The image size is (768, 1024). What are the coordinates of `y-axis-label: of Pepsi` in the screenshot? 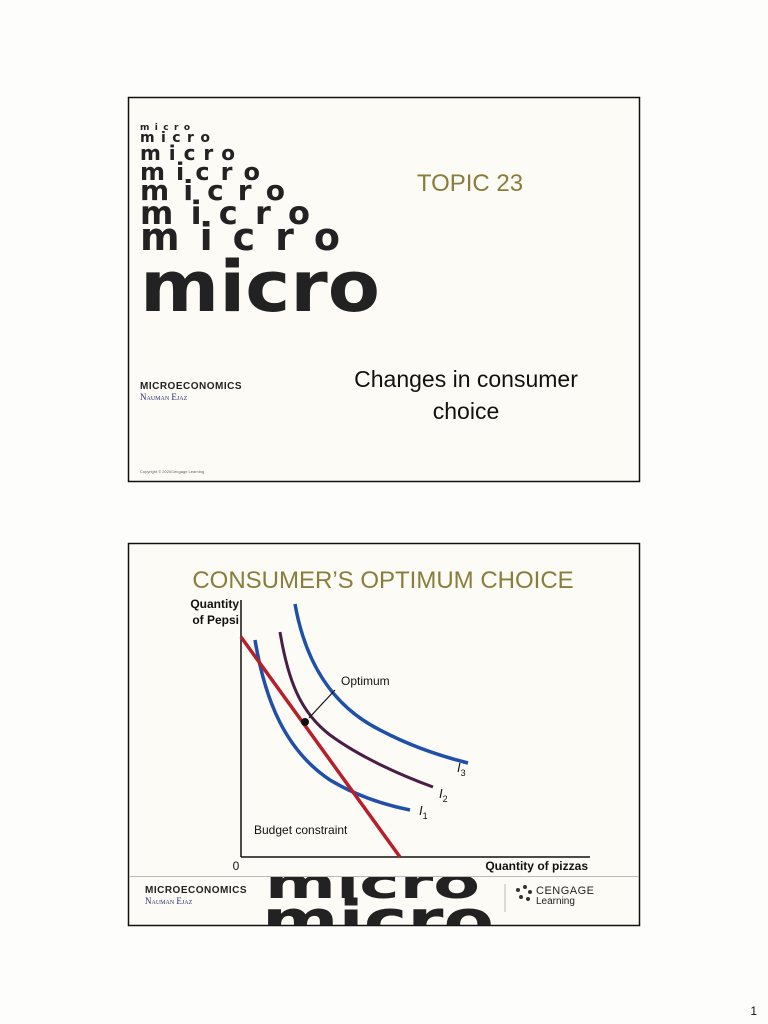 It's located at (215, 620).